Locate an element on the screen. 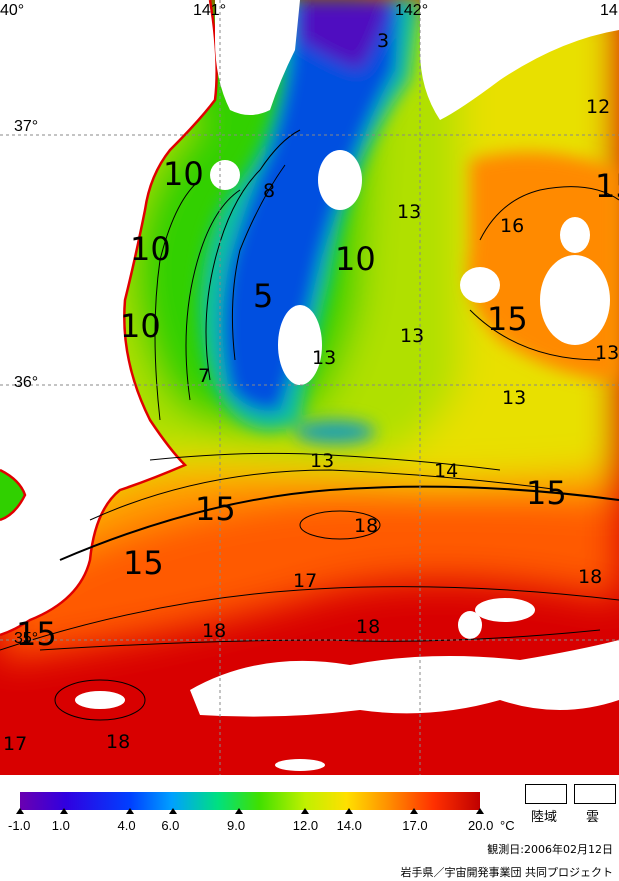 The height and width of the screenshot is (881, 619). colorbar-tick-label: 12.0 is located at coordinates (305, 825).